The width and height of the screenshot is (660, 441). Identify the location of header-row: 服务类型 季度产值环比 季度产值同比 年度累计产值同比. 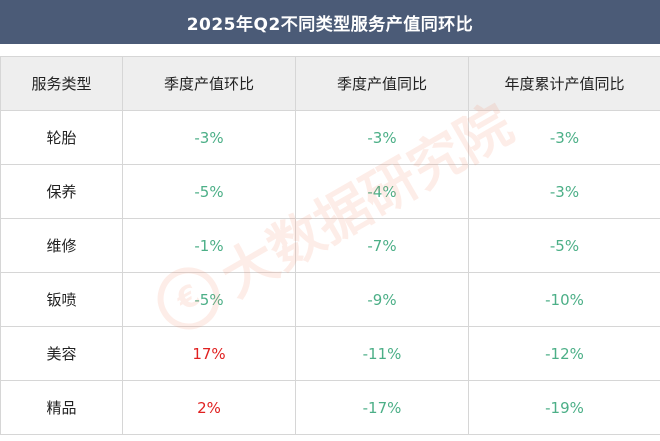
(330, 83).